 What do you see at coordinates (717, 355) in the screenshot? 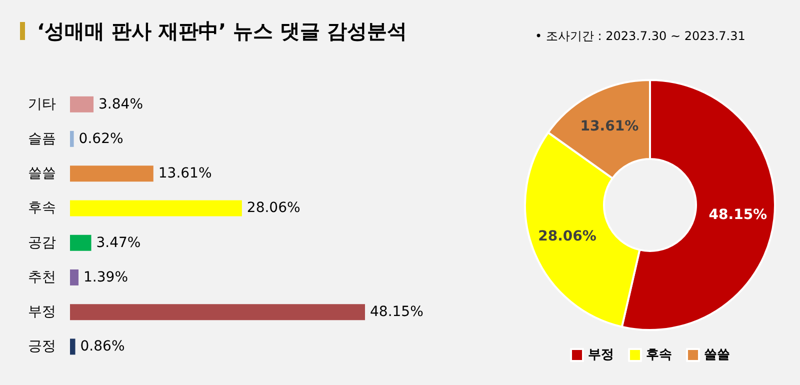
I see `legend-label: 쓸쓸` at bounding box center [717, 355].